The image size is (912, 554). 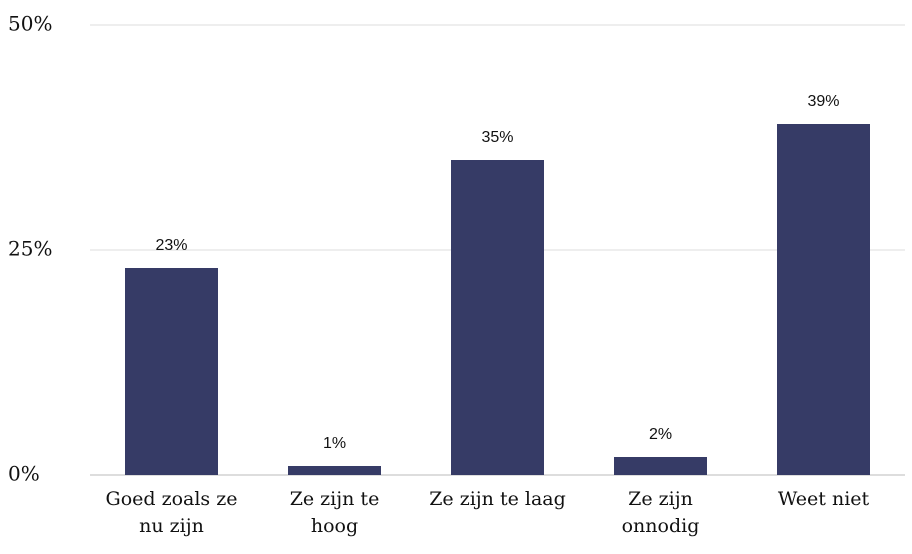 What do you see at coordinates (334, 512) in the screenshot?
I see `x-tick-label: Ze zijn te hoog` at bounding box center [334, 512].